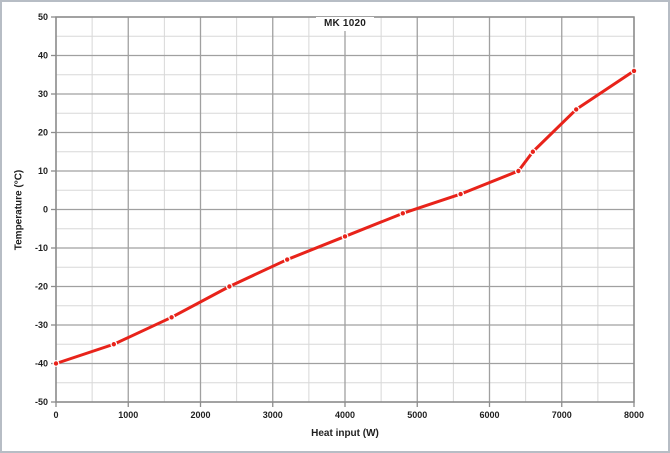 Image resolution: width=670 pixels, height=453 pixels. What do you see at coordinates (41, 325) in the screenshot?
I see `y-tick-label: -30` at bounding box center [41, 325].